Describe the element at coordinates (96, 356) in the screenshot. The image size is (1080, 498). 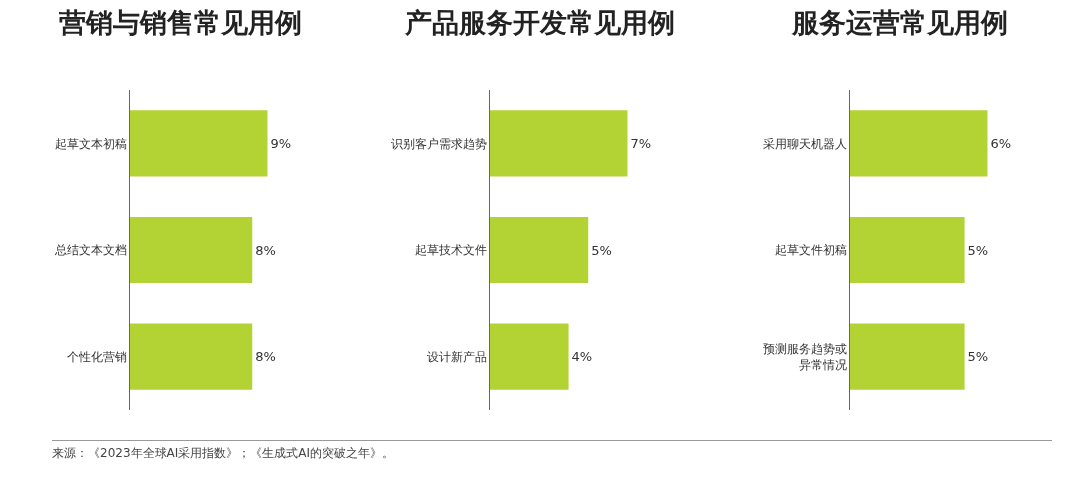
I see `y-tick-label: 个性化营销` at that location.